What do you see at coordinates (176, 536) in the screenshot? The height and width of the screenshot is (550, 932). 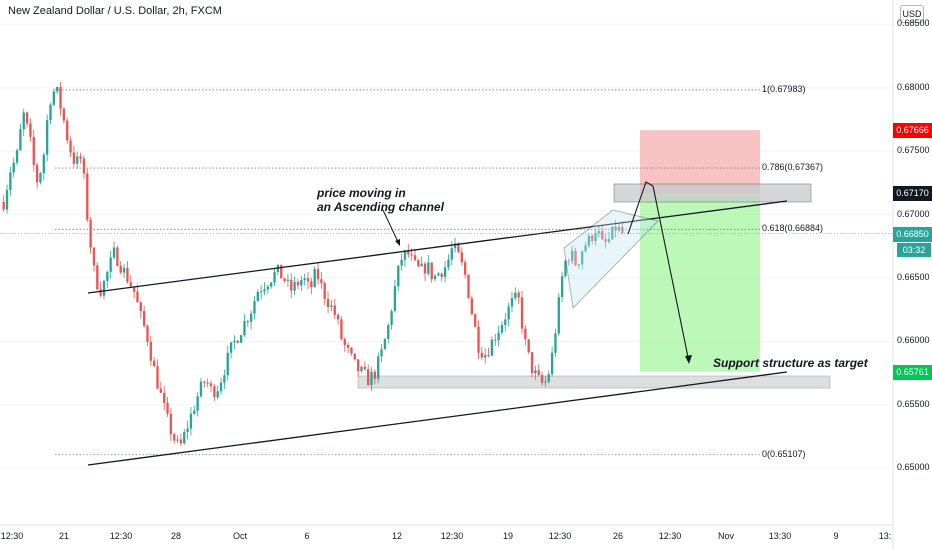 I see `time-tick-label: 28` at bounding box center [176, 536].